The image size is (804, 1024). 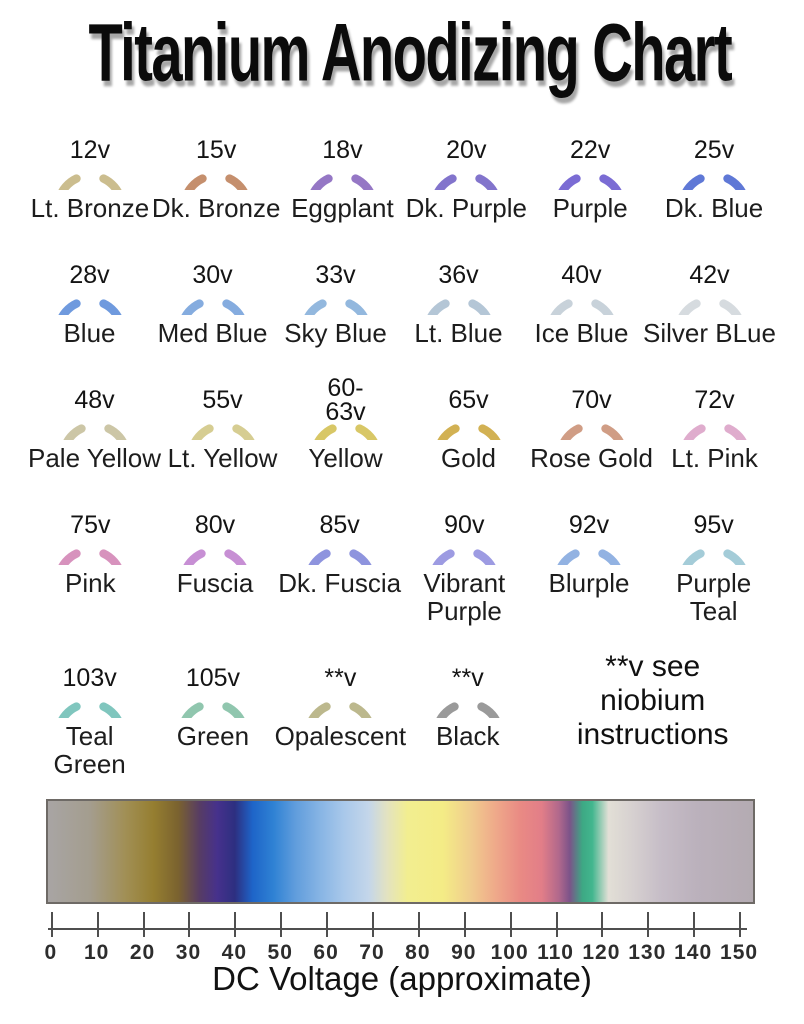 What do you see at coordinates (213, 676) in the screenshot?
I see `ring: 105v` at bounding box center [213, 676].